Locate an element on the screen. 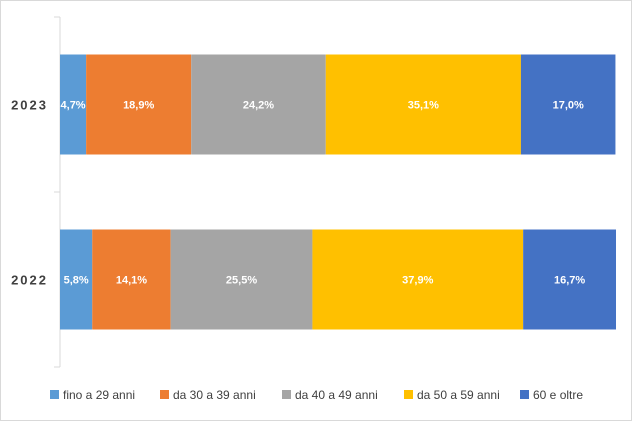  data-label: 24,2% is located at coordinates (258, 106).